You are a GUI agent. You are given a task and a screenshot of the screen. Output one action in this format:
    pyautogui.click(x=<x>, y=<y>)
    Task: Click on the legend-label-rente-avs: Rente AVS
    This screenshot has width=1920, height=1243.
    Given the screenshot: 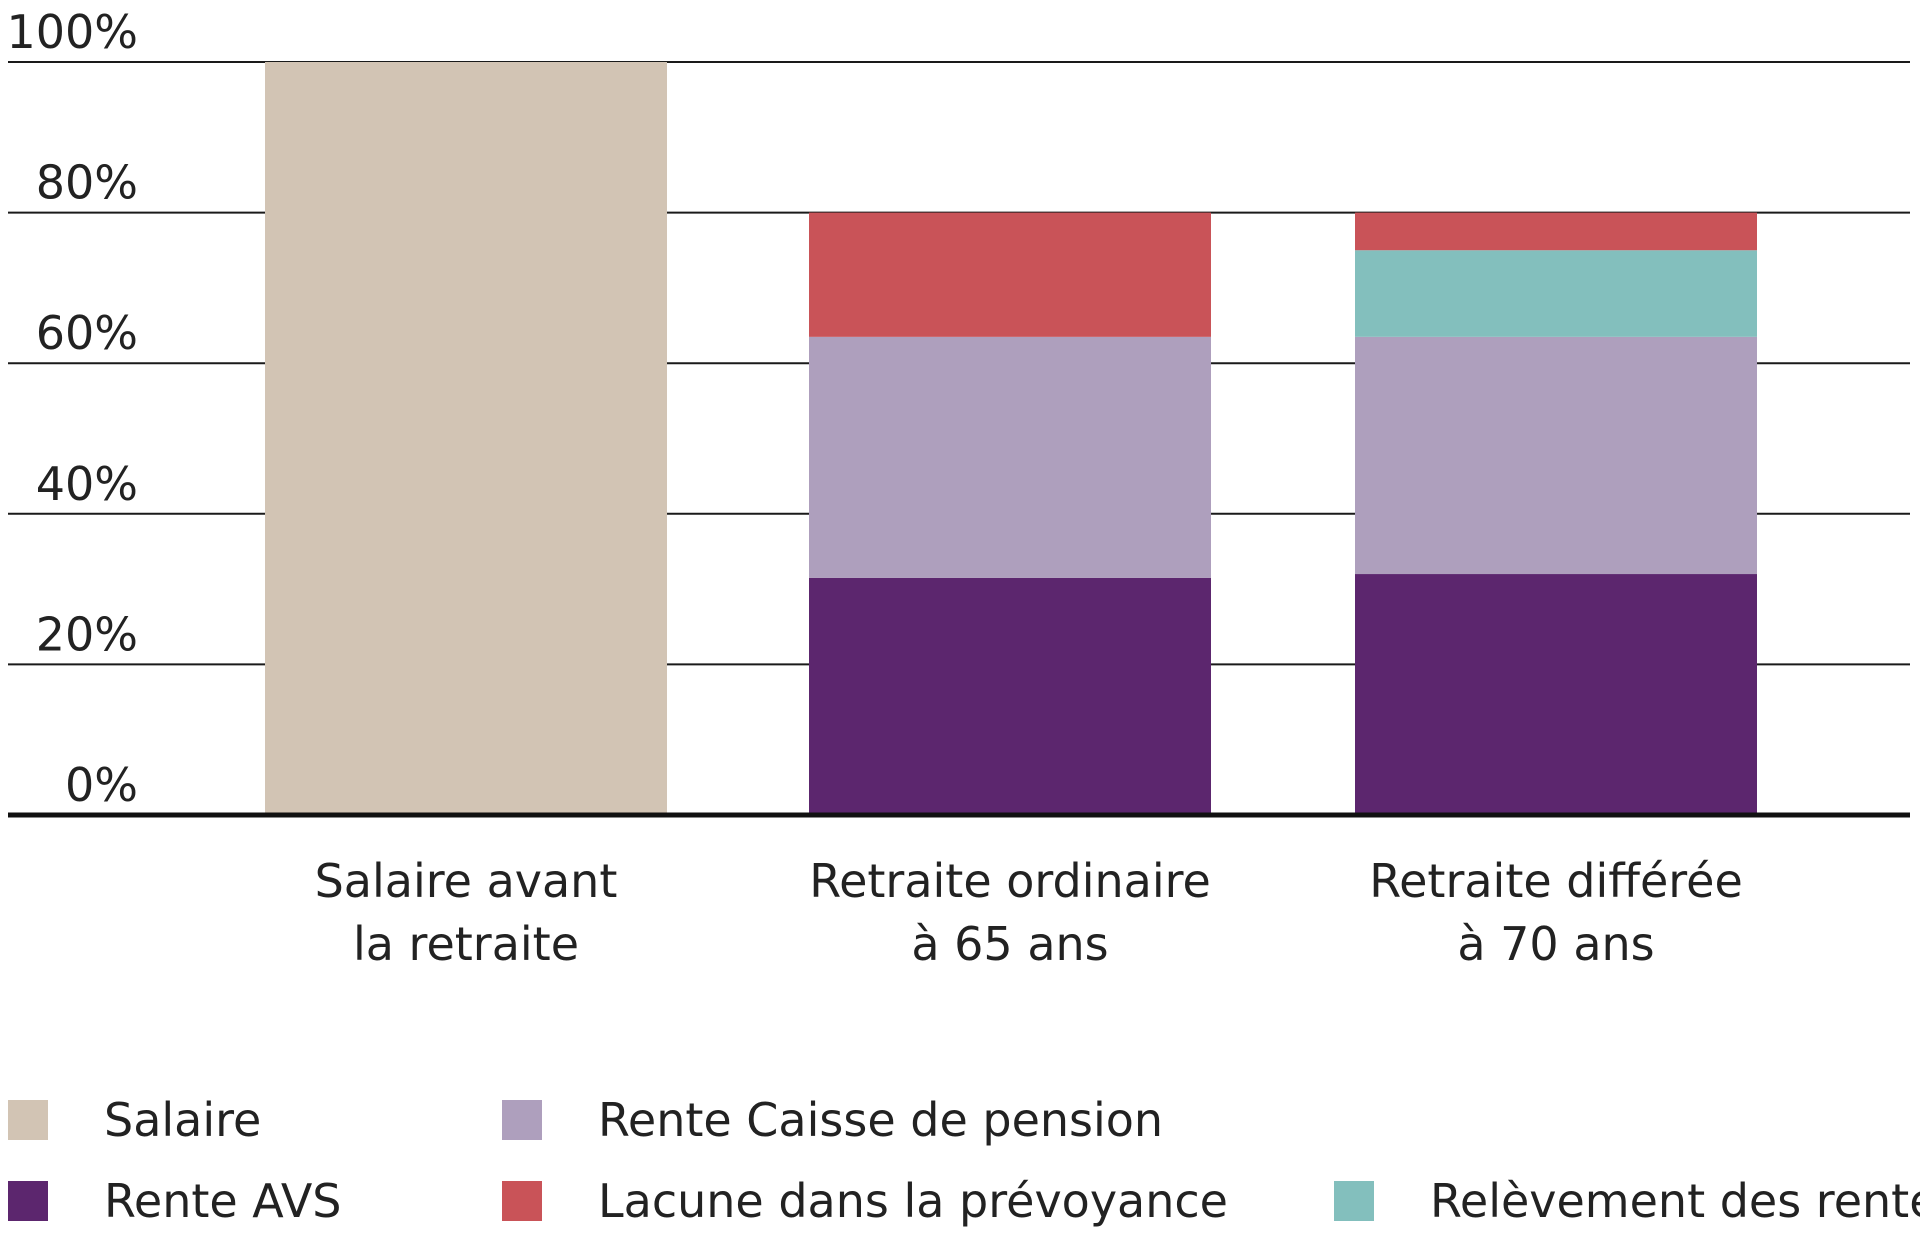 What is the action you would take?
    pyautogui.click(x=223, y=1201)
    